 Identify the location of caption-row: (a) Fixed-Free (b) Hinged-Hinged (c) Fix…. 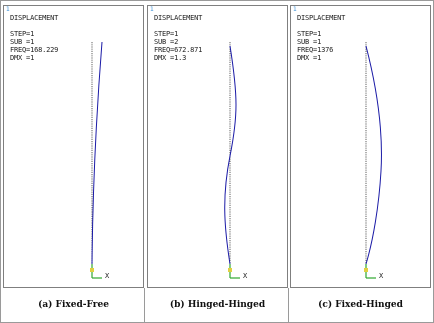
(217, 305).